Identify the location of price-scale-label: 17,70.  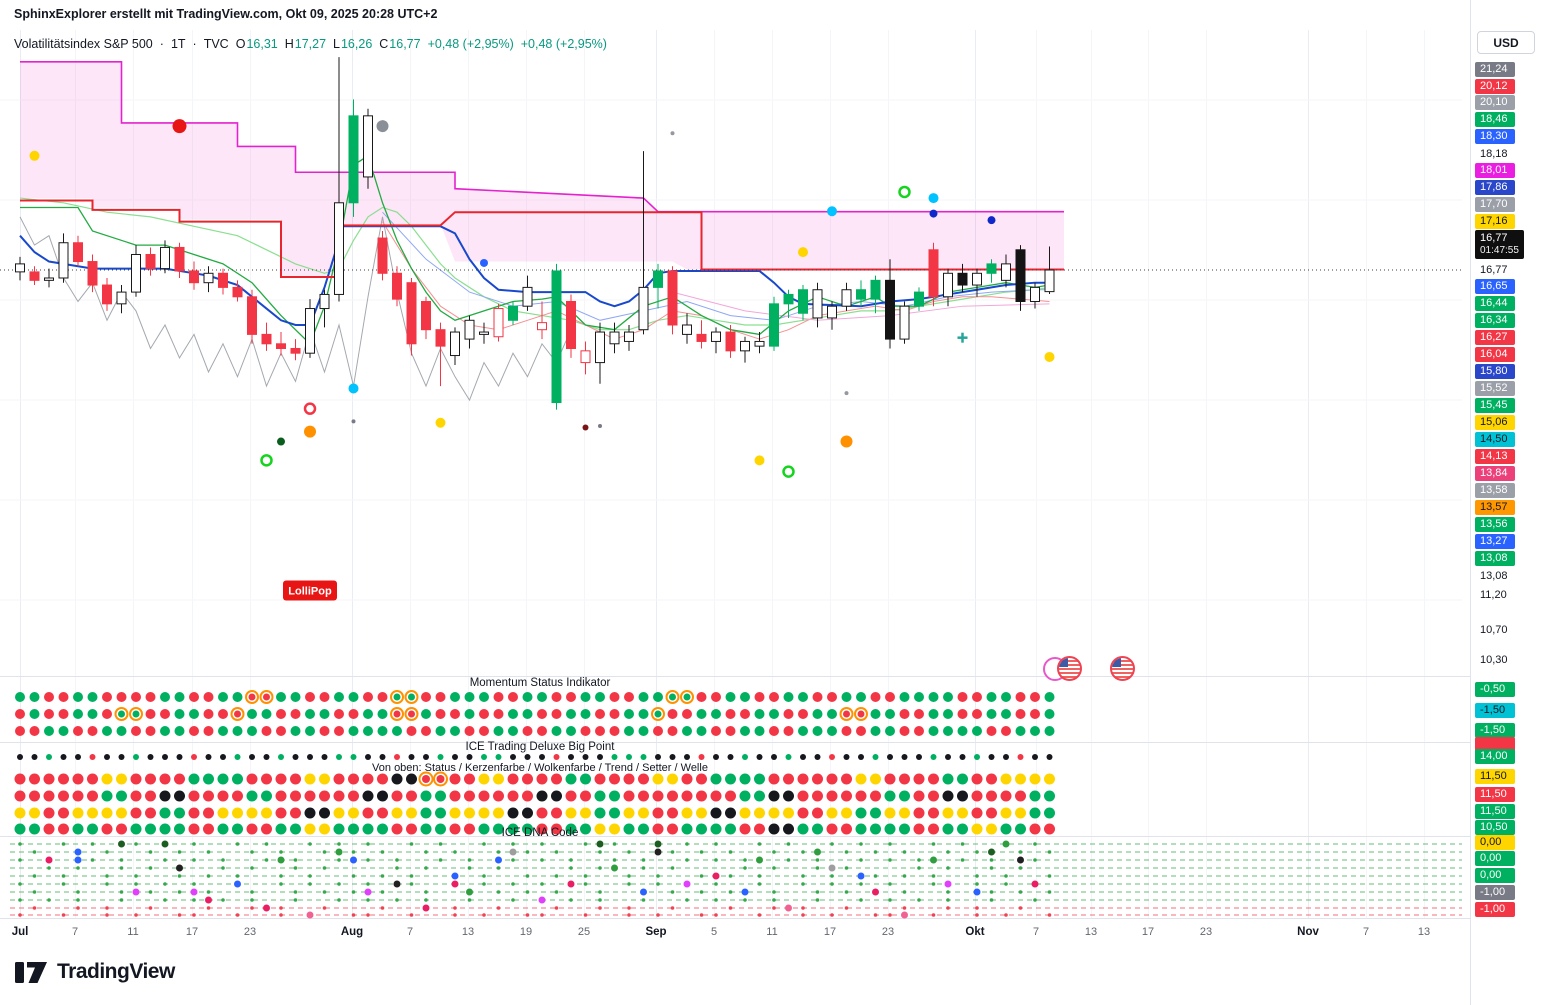
(1495, 204).